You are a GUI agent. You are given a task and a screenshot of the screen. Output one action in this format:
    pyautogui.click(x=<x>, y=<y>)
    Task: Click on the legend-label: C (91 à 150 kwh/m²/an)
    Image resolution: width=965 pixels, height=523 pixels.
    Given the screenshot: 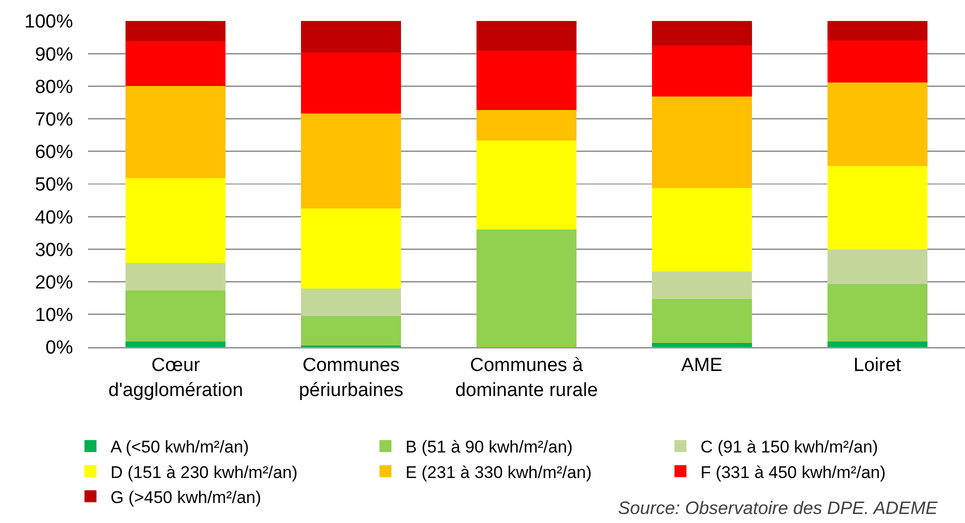 What is the action you would take?
    pyautogui.click(x=789, y=447)
    